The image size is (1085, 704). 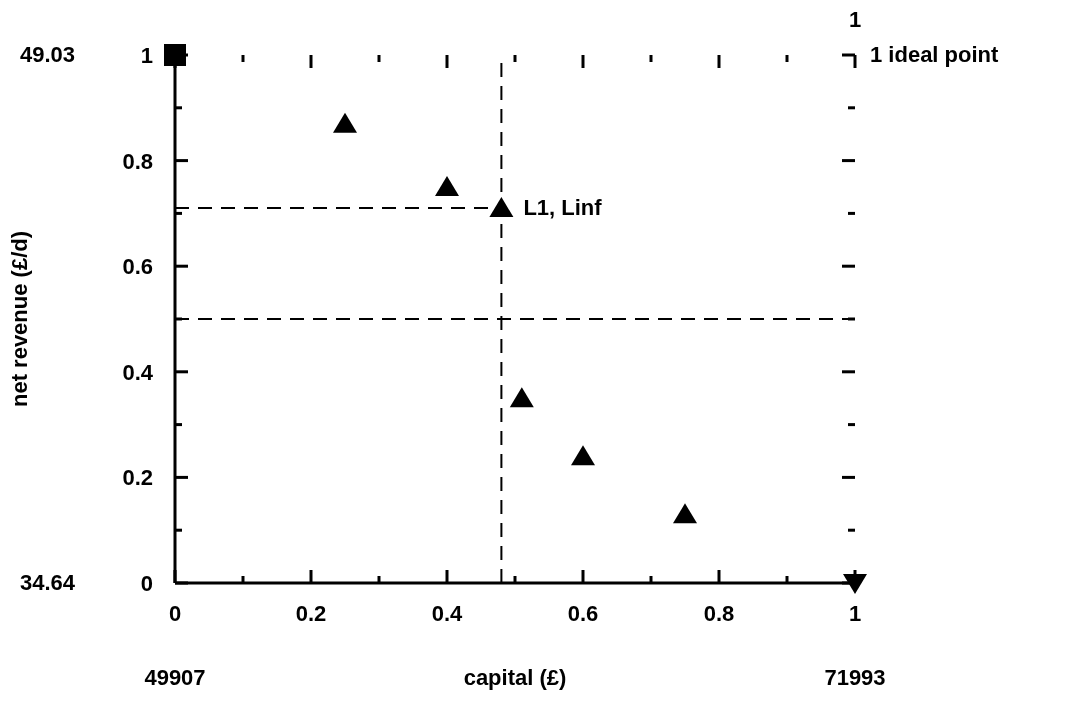 What do you see at coordinates (175, 678) in the screenshot?
I see `text: 49907` at bounding box center [175, 678].